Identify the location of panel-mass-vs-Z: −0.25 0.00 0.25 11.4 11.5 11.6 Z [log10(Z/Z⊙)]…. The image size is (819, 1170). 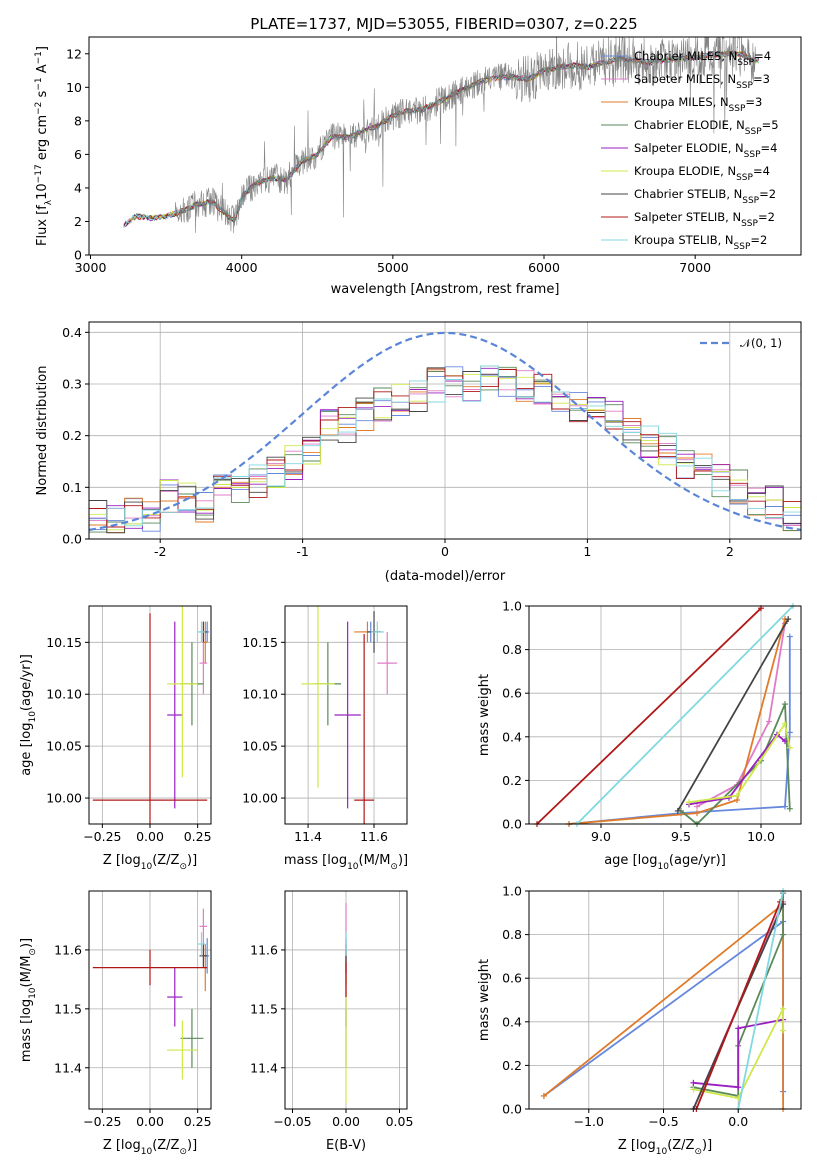
(115, 1023).